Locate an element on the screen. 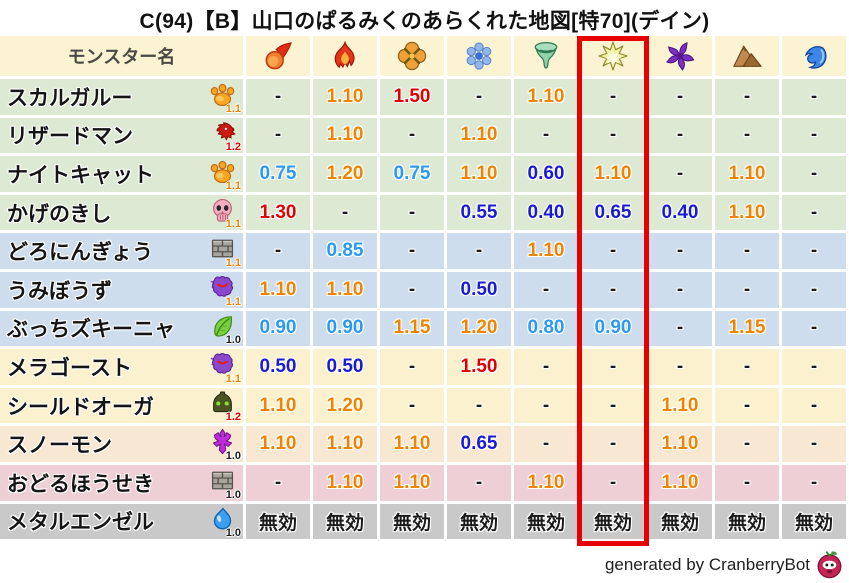 Image resolution: width=849 pixels, height=583 pixels. name-column-header: モンスター名 is located at coordinates (121, 56).